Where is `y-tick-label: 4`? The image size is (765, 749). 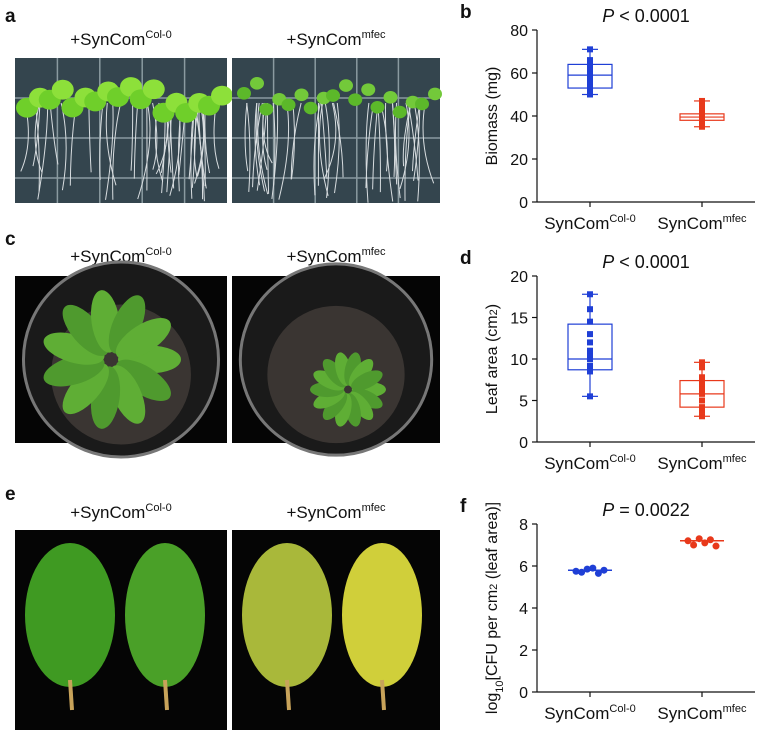 y-tick-label: 4 is located at coordinates (523, 609).